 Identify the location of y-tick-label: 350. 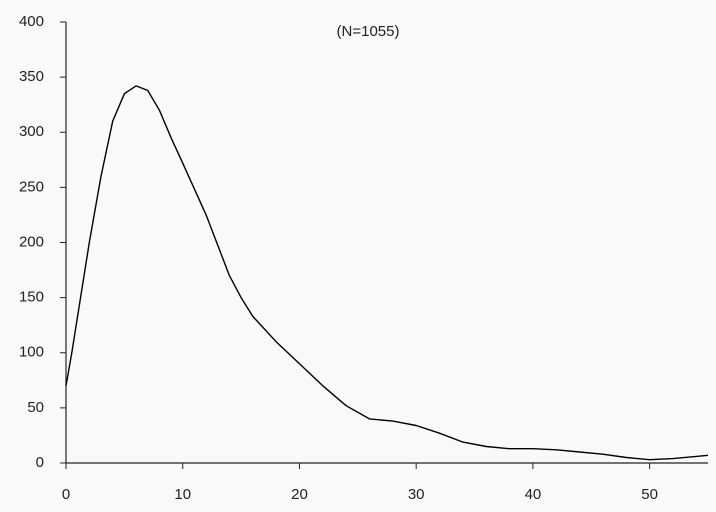
(31, 76).